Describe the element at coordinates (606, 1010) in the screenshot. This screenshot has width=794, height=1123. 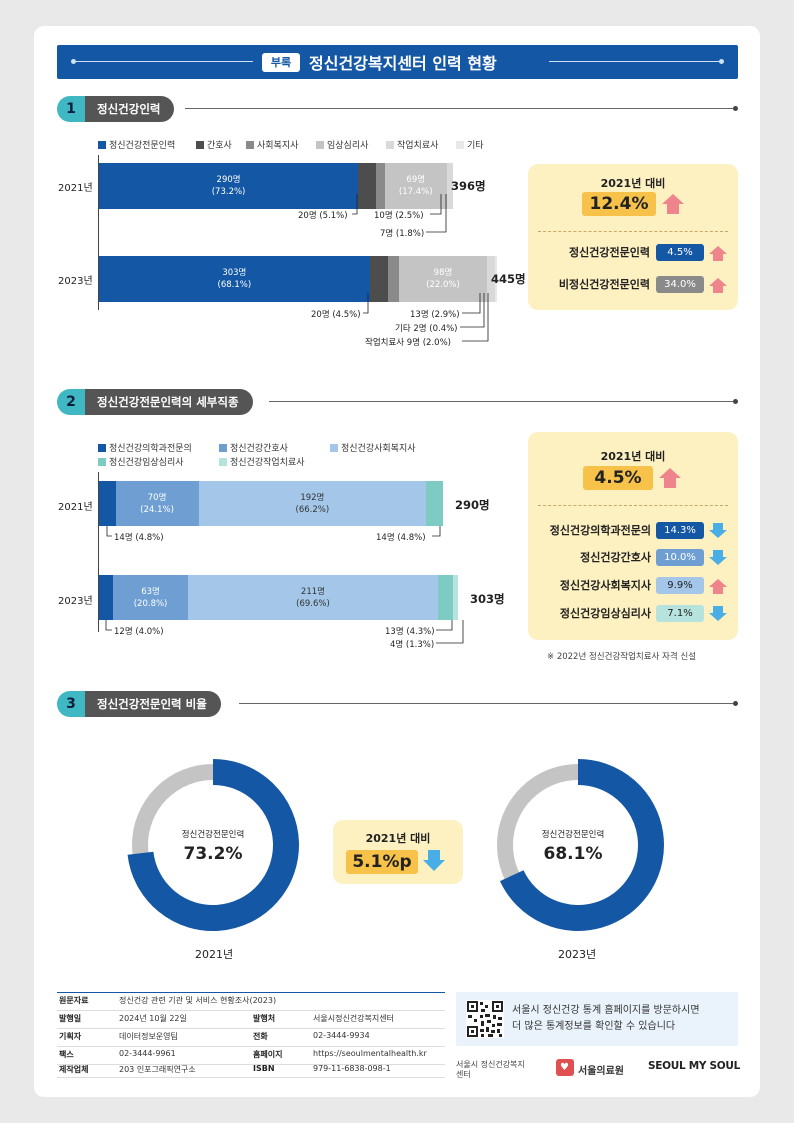
I see `qr-text-line1: 서울시 정신건강 통계 홈페이지를 방문하시면` at that location.